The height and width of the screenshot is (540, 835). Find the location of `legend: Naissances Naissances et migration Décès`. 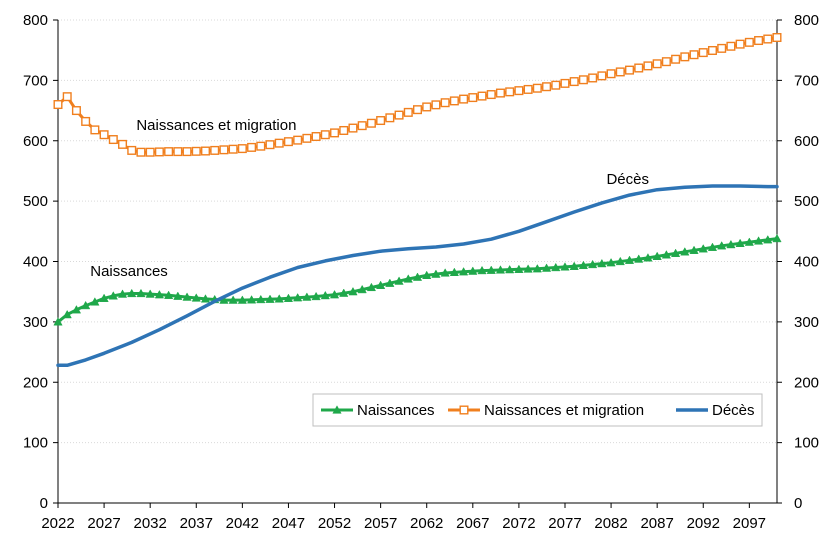

legend: Naissances Naissances et migration Décès is located at coordinates (537, 410).